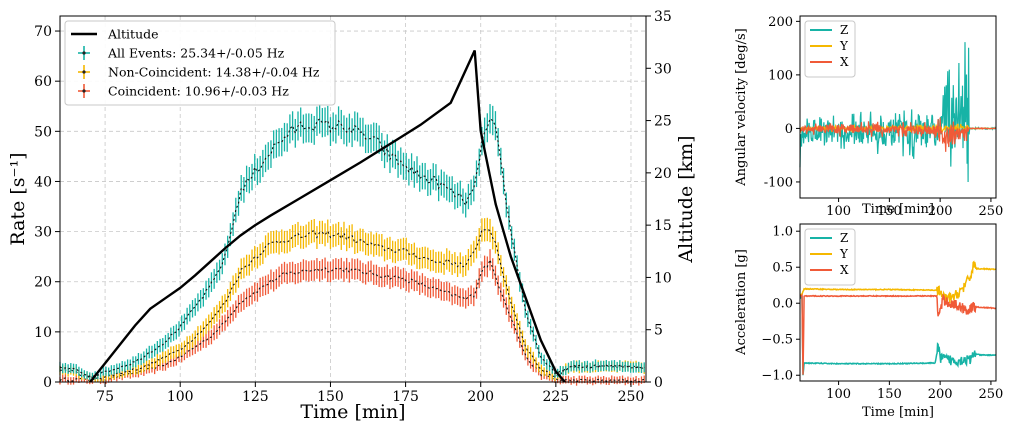 The width and height of the screenshot is (1016, 424). Describe the element at coordinates (789, 129) in the screenshot. I see `ang-y-tick-label: 0` at that location.